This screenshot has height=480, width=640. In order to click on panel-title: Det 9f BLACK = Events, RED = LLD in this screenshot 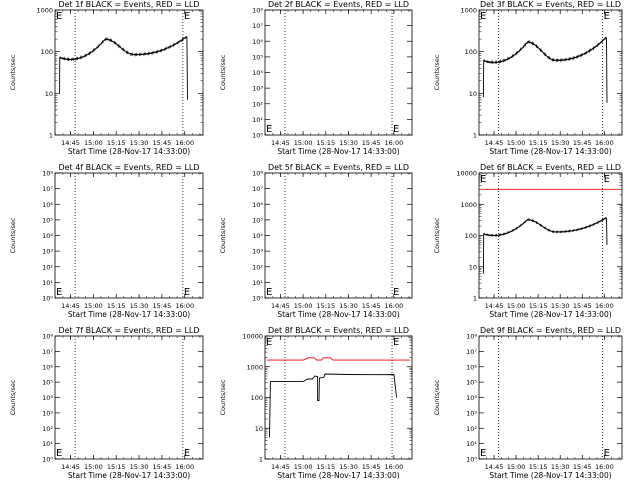, I will do `click(550, 330)`.